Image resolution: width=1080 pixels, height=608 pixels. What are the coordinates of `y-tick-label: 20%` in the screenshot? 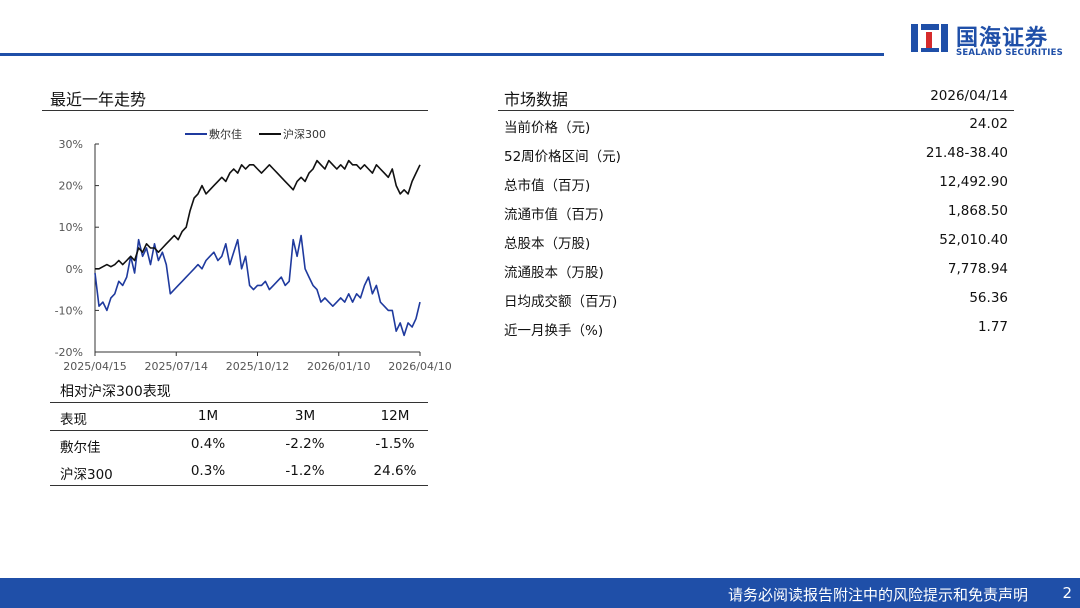 It's located at (71, 186).